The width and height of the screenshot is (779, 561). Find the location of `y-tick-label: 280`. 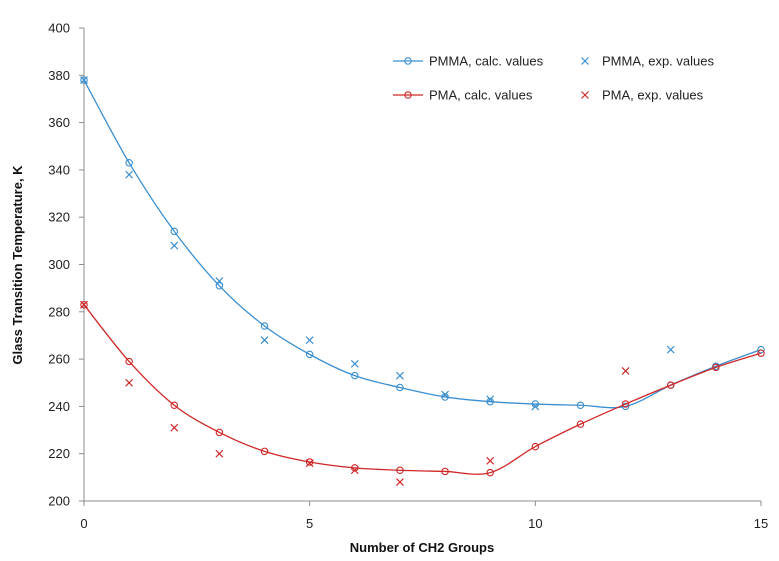

y-tick-label: 280 is located at coordinates (59, 311).